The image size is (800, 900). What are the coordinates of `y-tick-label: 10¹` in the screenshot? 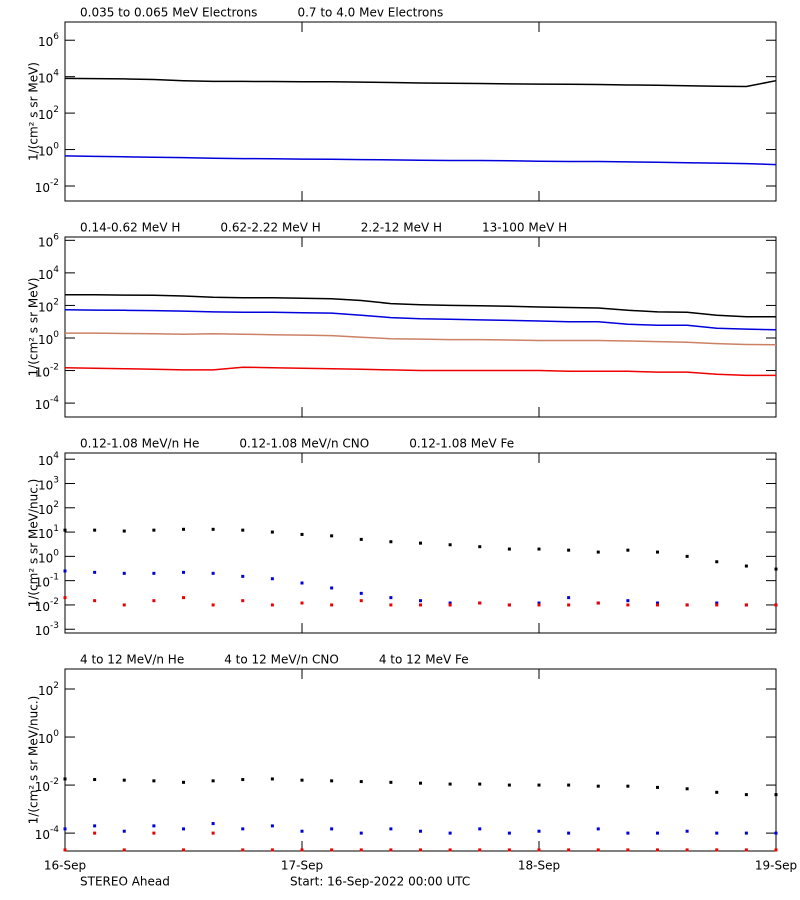 It's located at (48, 532).